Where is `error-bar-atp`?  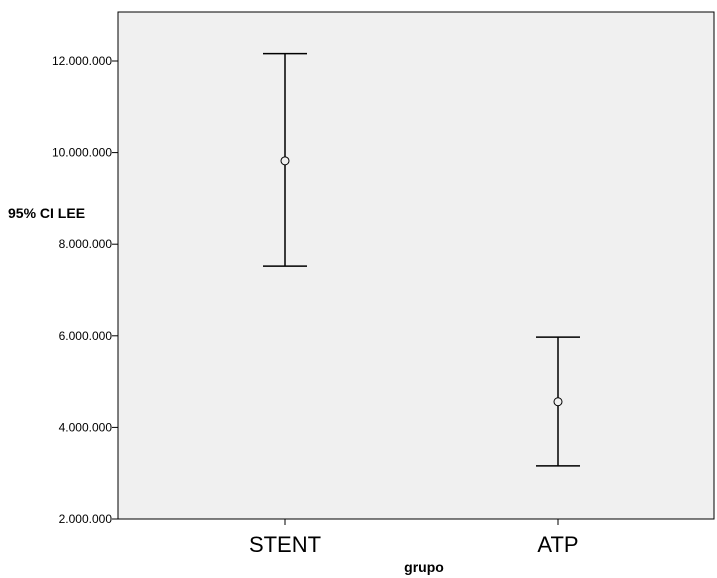 error-bar-atp is located at coordinates (558, 401).